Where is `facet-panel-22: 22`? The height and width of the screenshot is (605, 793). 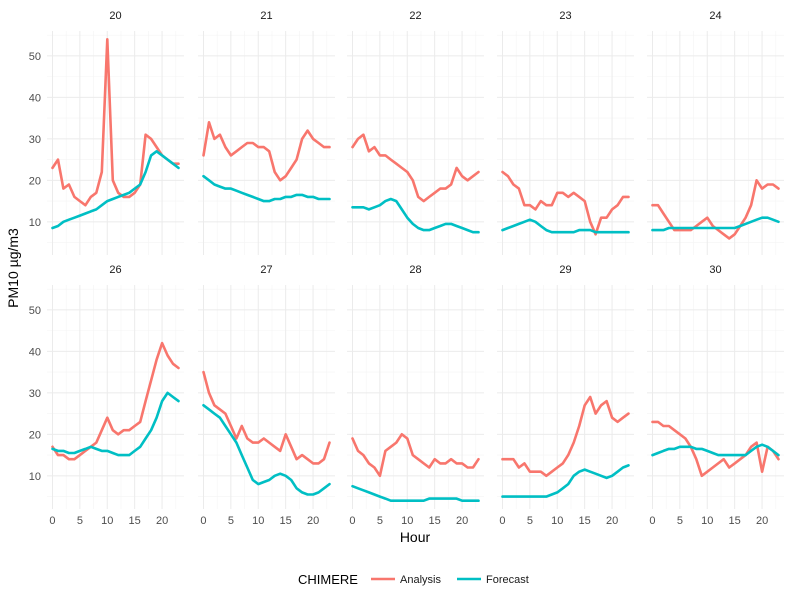 facet-panel-22: 22 is located at coordinates (415, 132).